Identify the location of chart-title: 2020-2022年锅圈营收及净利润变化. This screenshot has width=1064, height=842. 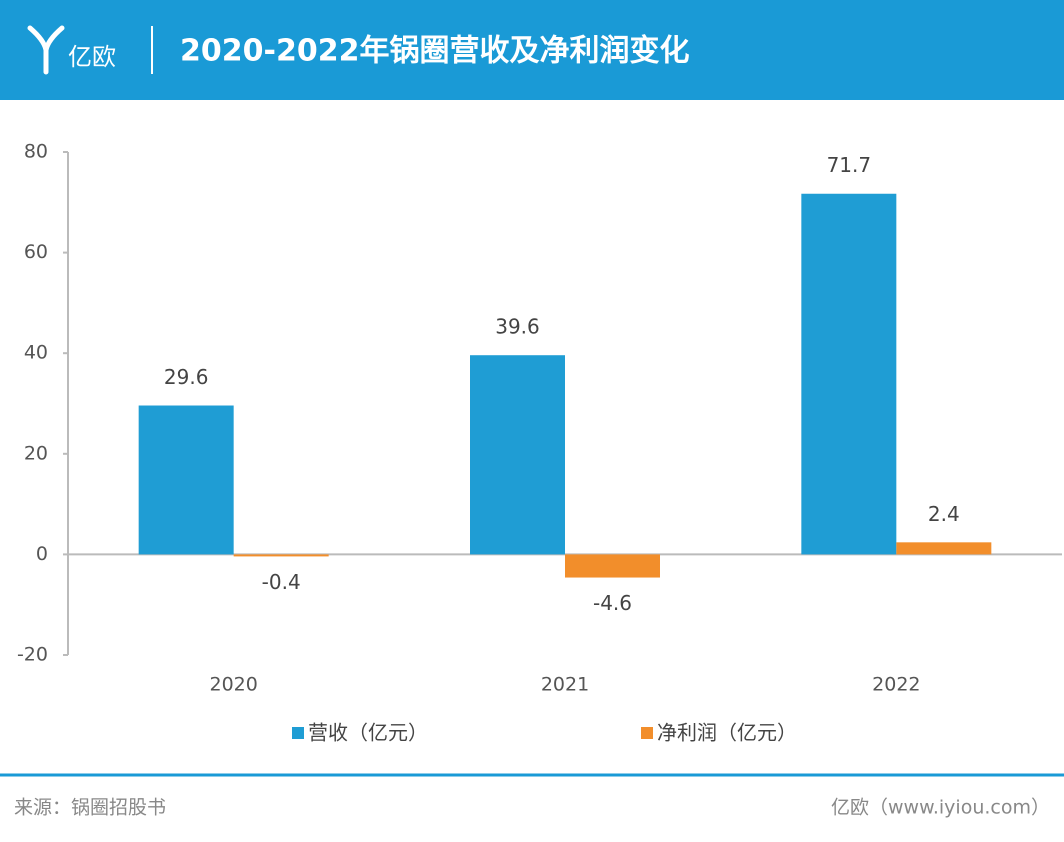
(434, 51).